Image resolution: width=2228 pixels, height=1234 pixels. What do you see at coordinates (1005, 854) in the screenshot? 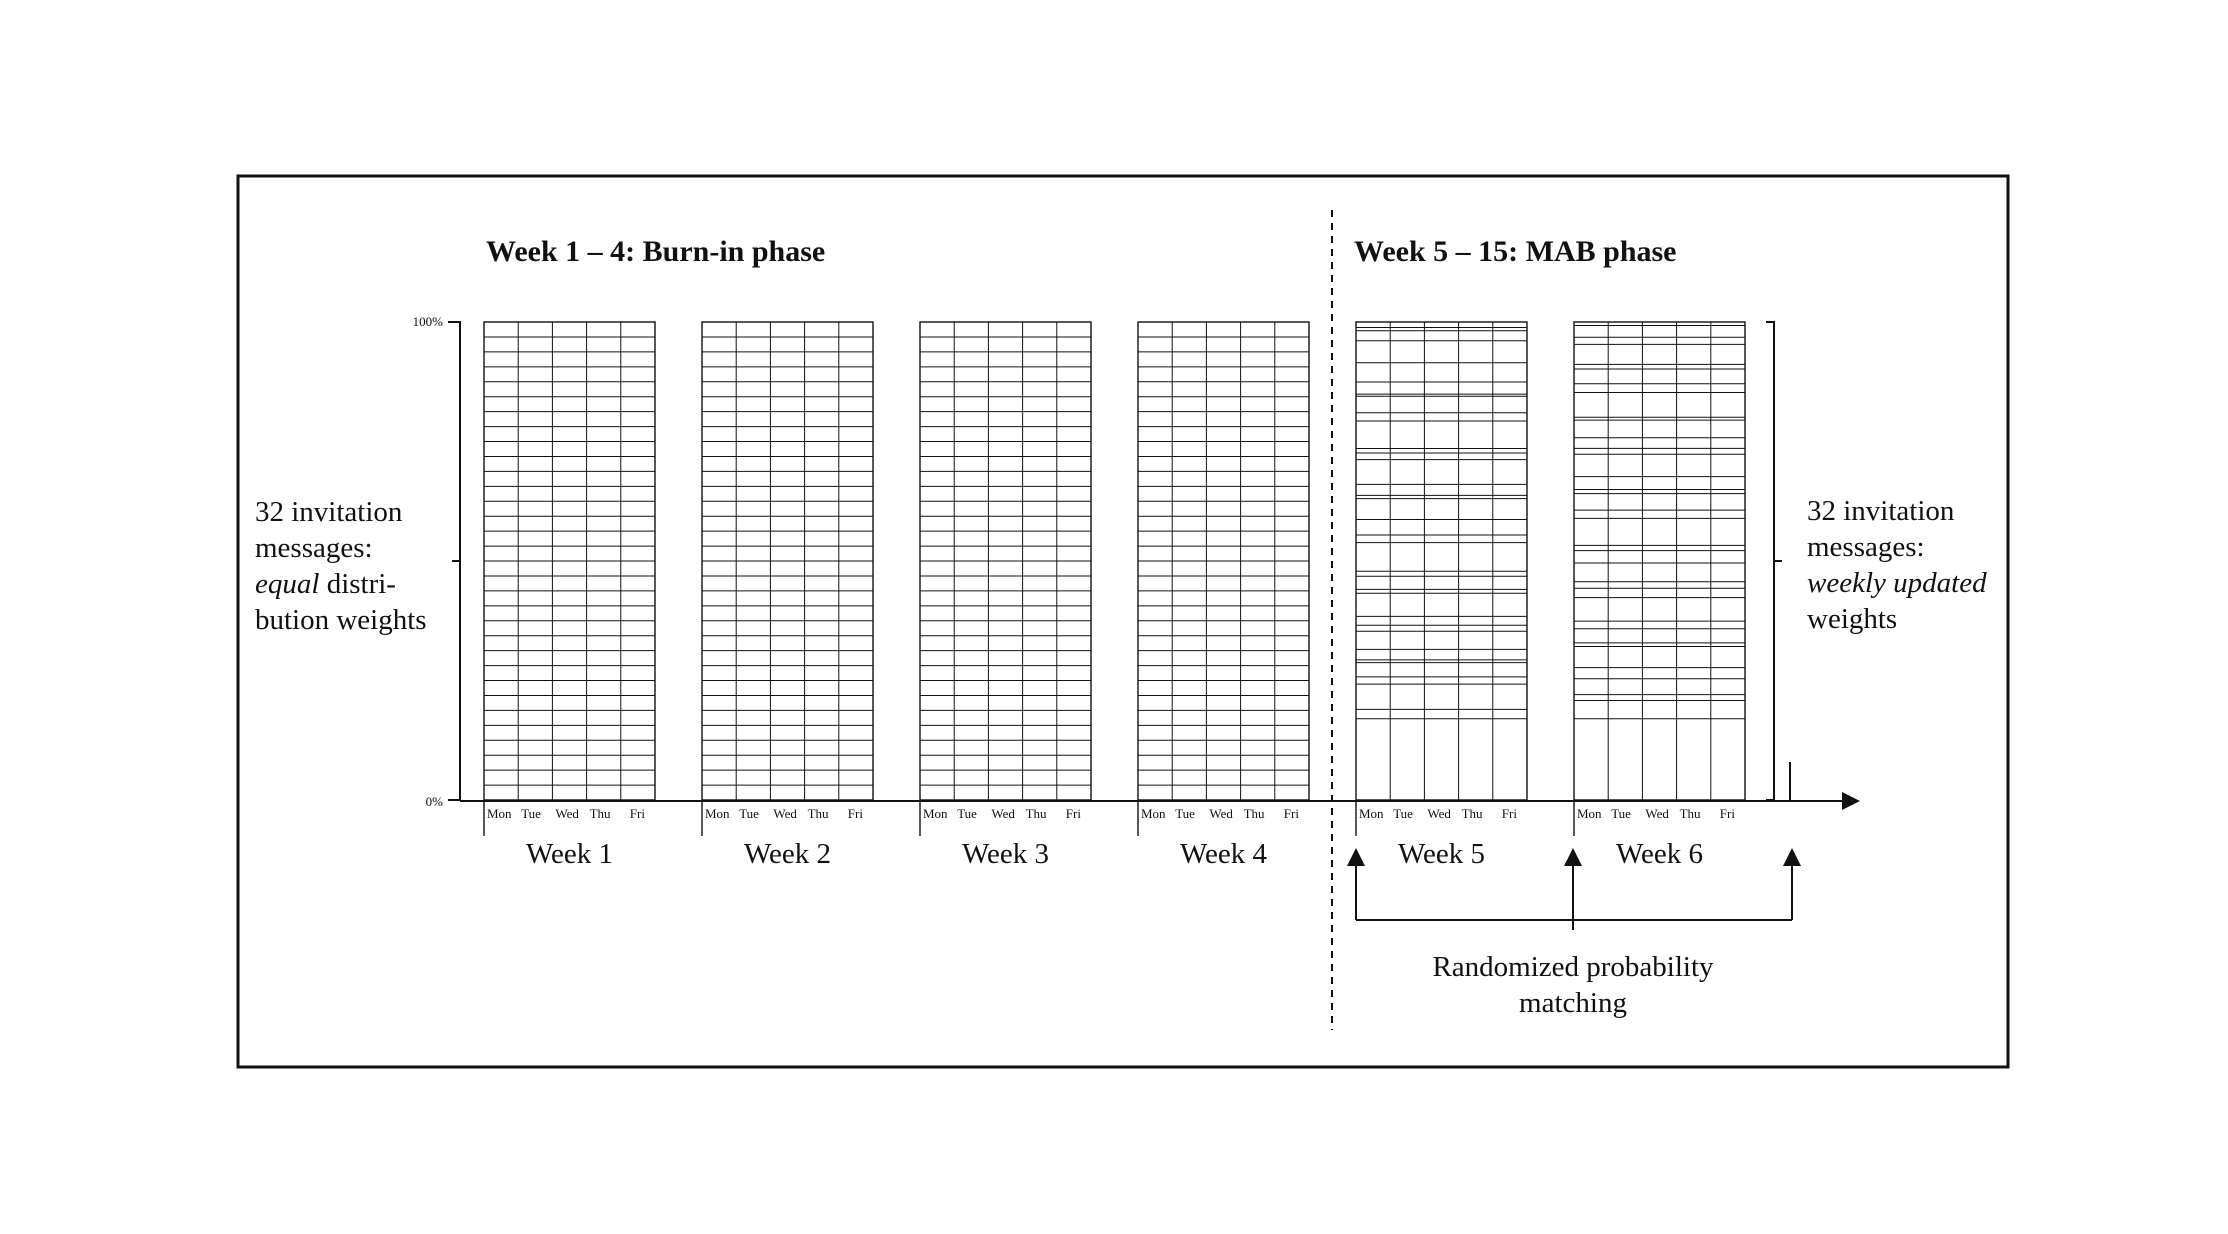
I see `week-label: Week 3` at bounding box center [1005, 854].